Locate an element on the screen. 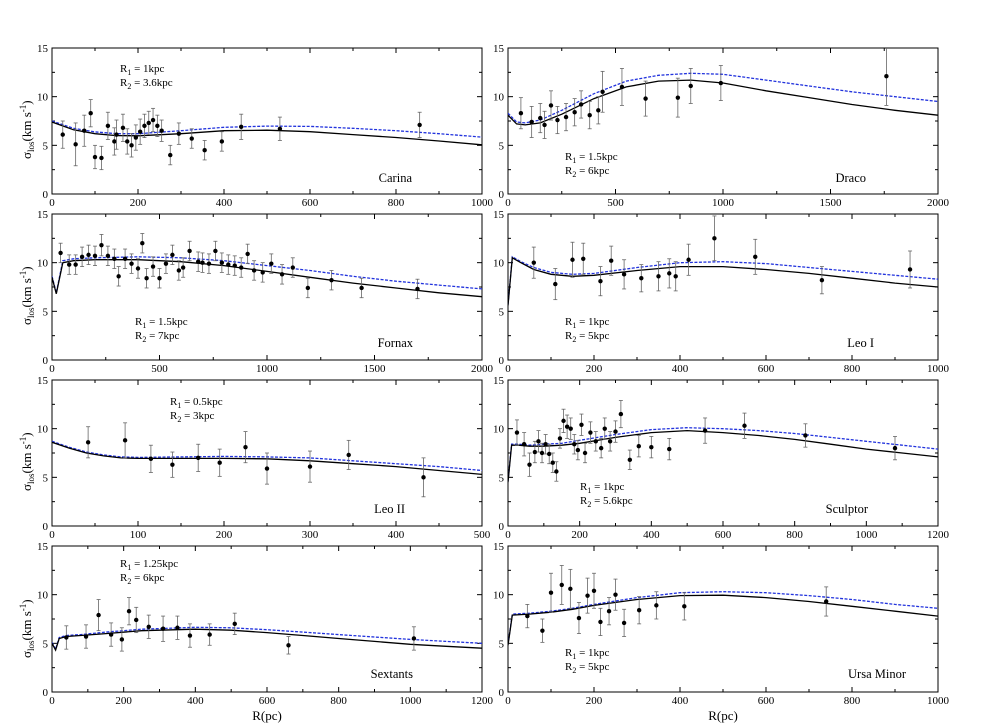 The width and height of the screenshot is (981, 725). x-tick-label: 2000 is located at coordinates (938, 203).